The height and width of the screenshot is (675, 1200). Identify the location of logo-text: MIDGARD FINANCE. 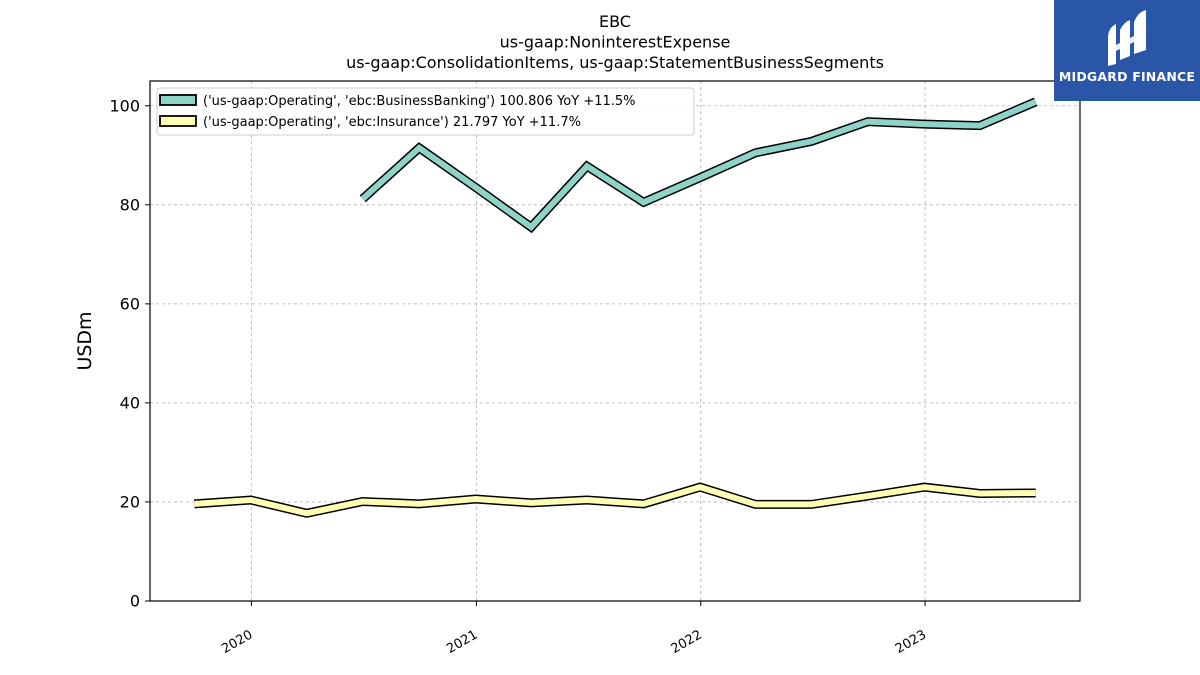
(1127, 76).